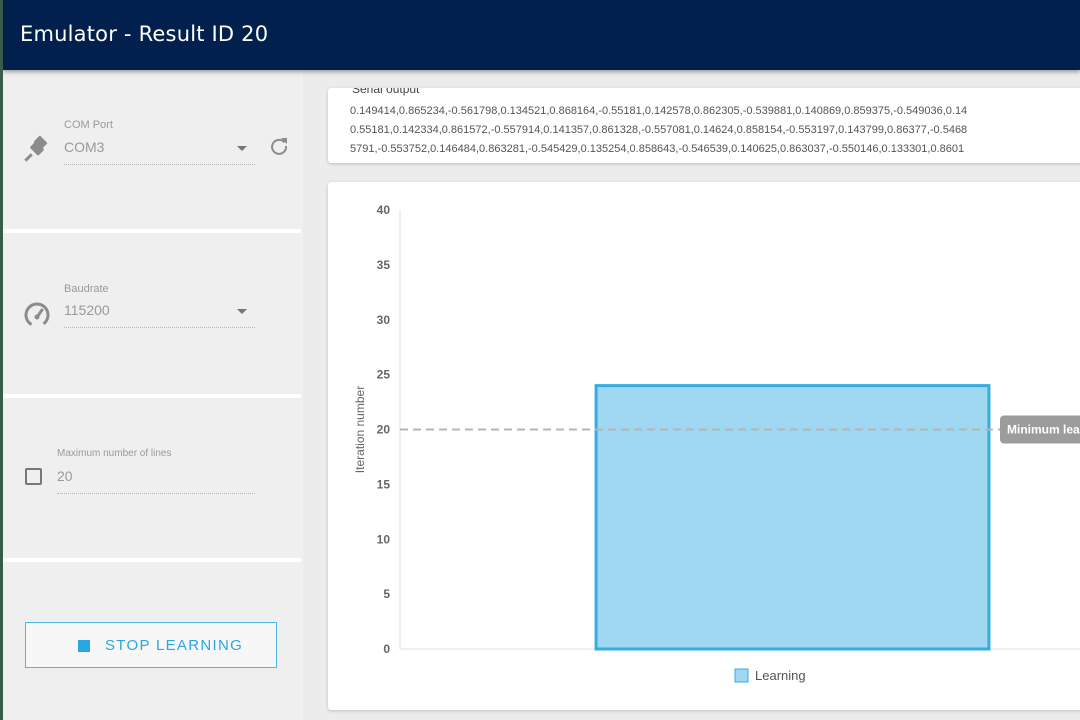 This screenshot has height=720, width=1080. Describe the element at coordinates (384, 320) in the screenshot. I see `y-tick-label: 30` at that location.